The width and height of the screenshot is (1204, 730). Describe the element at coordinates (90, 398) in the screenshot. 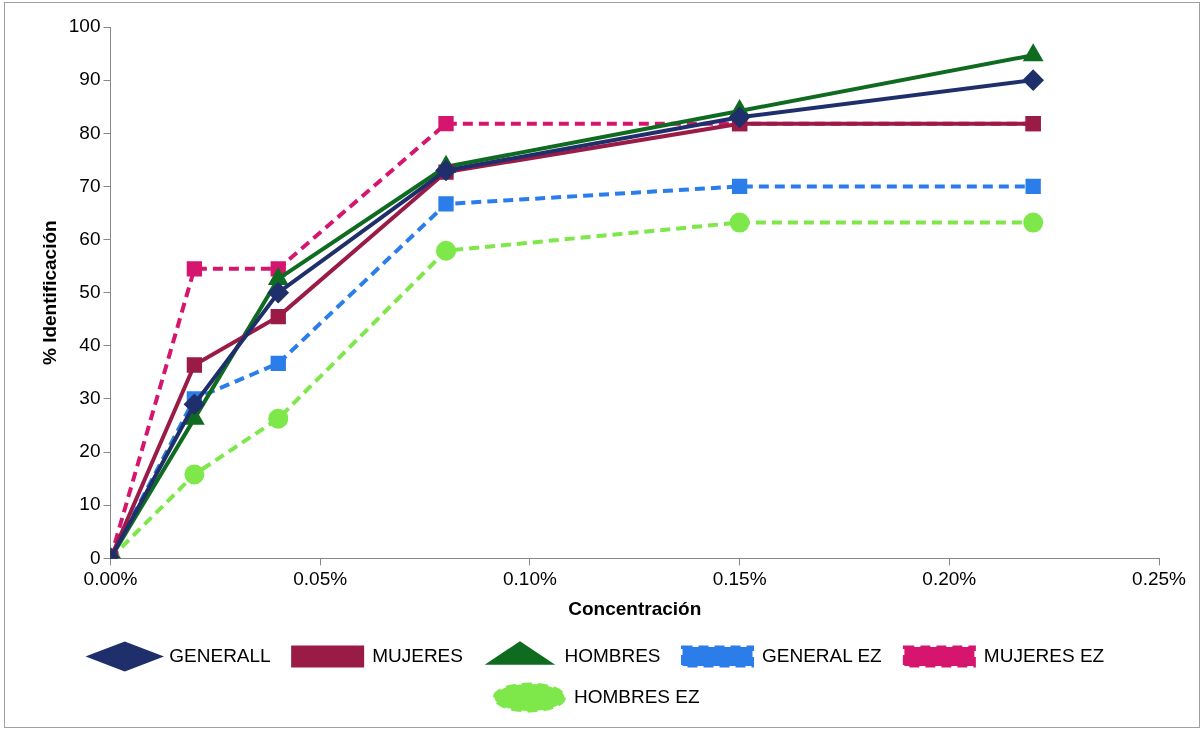

I see `y-tick-label: 30` at that location.